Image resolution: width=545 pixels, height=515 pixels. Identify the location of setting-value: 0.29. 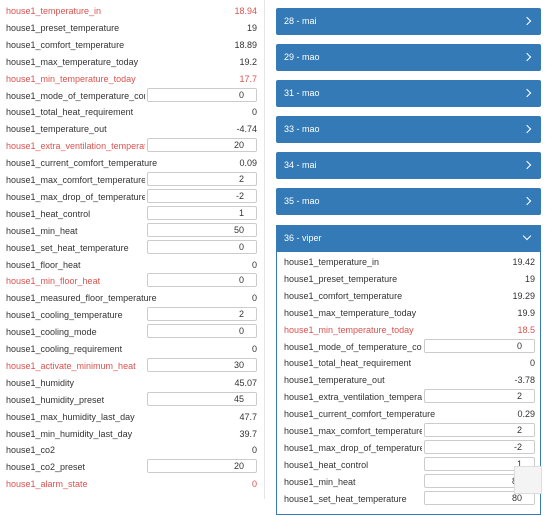
(526, 414).